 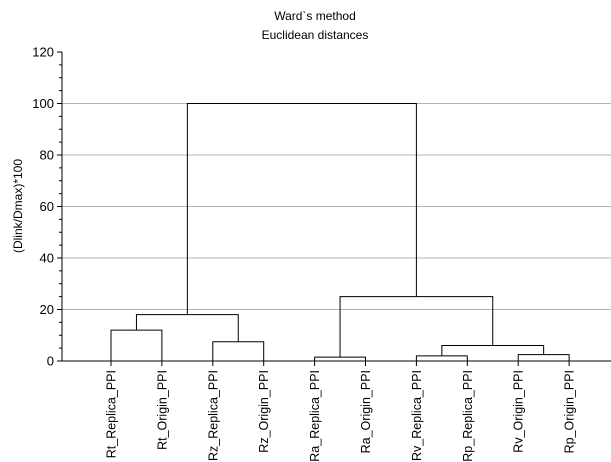 What do you see at coordinates (366, 411) in the screenshot?
I see `leaf-label: Ra_Origin_PPI` at bounding box center [366, 411].